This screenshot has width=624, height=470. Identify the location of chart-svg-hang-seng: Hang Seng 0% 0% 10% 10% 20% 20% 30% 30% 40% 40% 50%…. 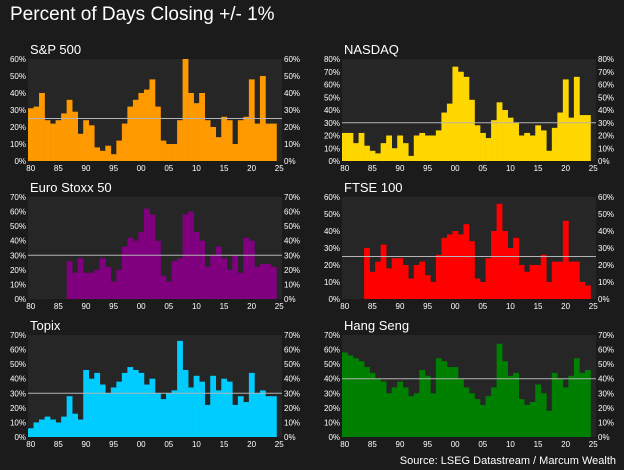
(469, 383).